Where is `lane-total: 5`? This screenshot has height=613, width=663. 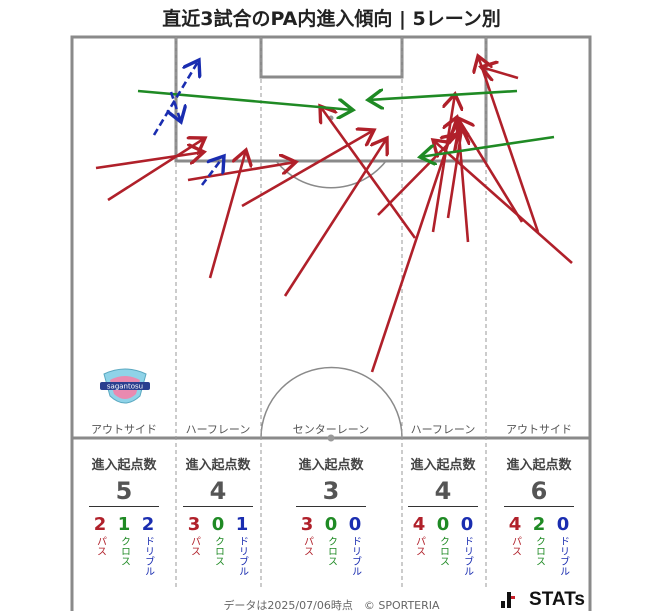
lane-total: 5 is located at coordinates (124, 491).